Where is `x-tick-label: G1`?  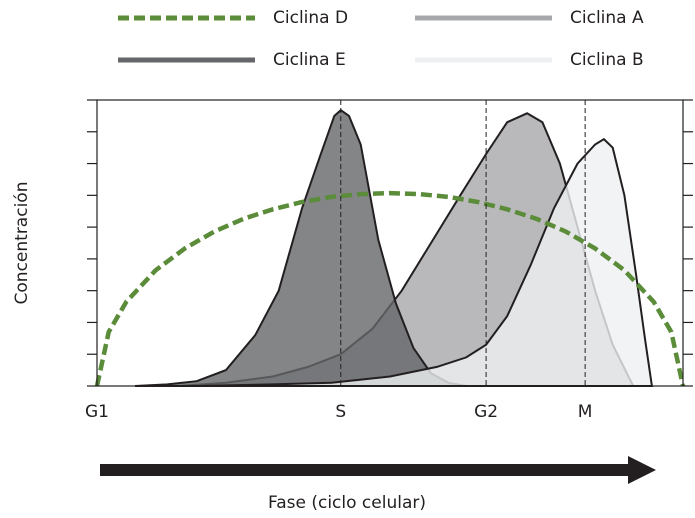
x-tick-label: G1 is located at coordinates (97, 412).